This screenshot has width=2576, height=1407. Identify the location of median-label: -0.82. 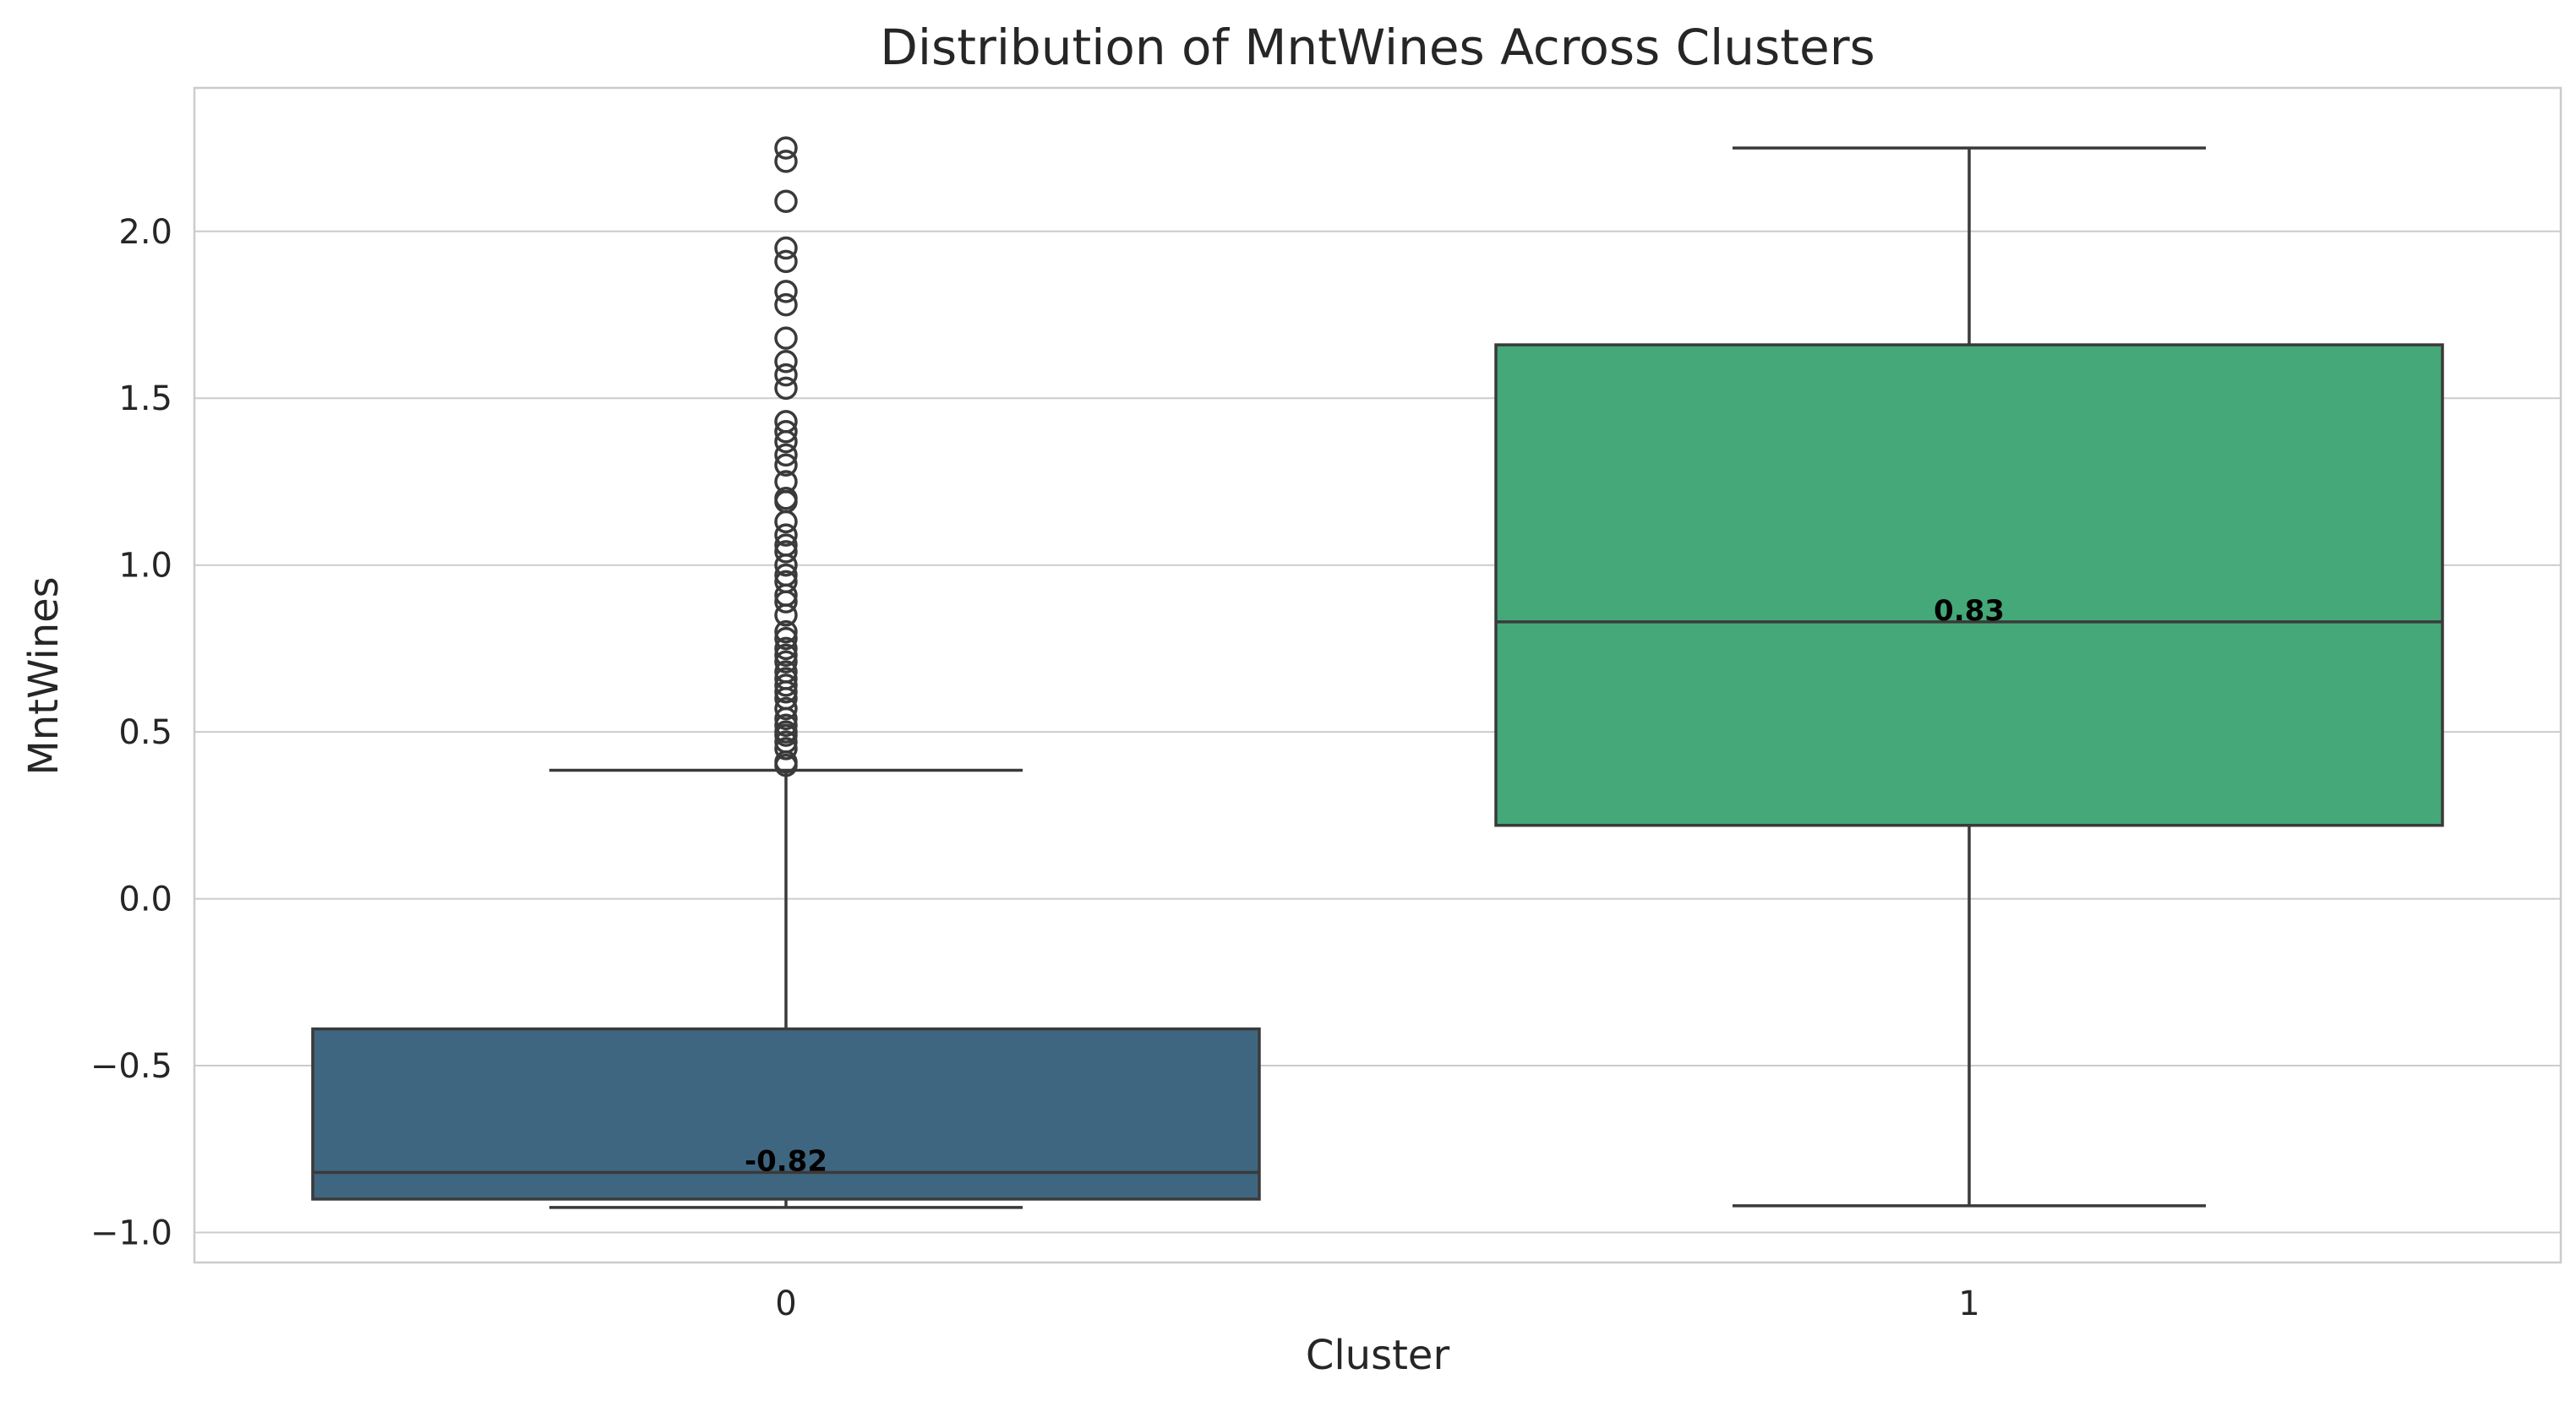
(786, 1161).